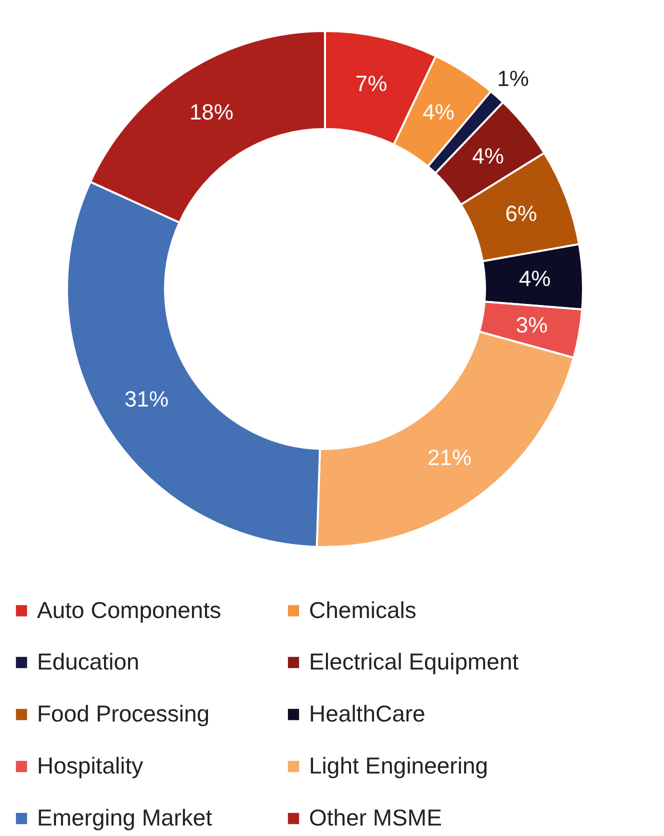 This screenshot has width=664, height=836. What do you see at coordinates (375, 817) in the screenshot?
I see `legend-label: Other MSME` at bounding box center [375, 817].